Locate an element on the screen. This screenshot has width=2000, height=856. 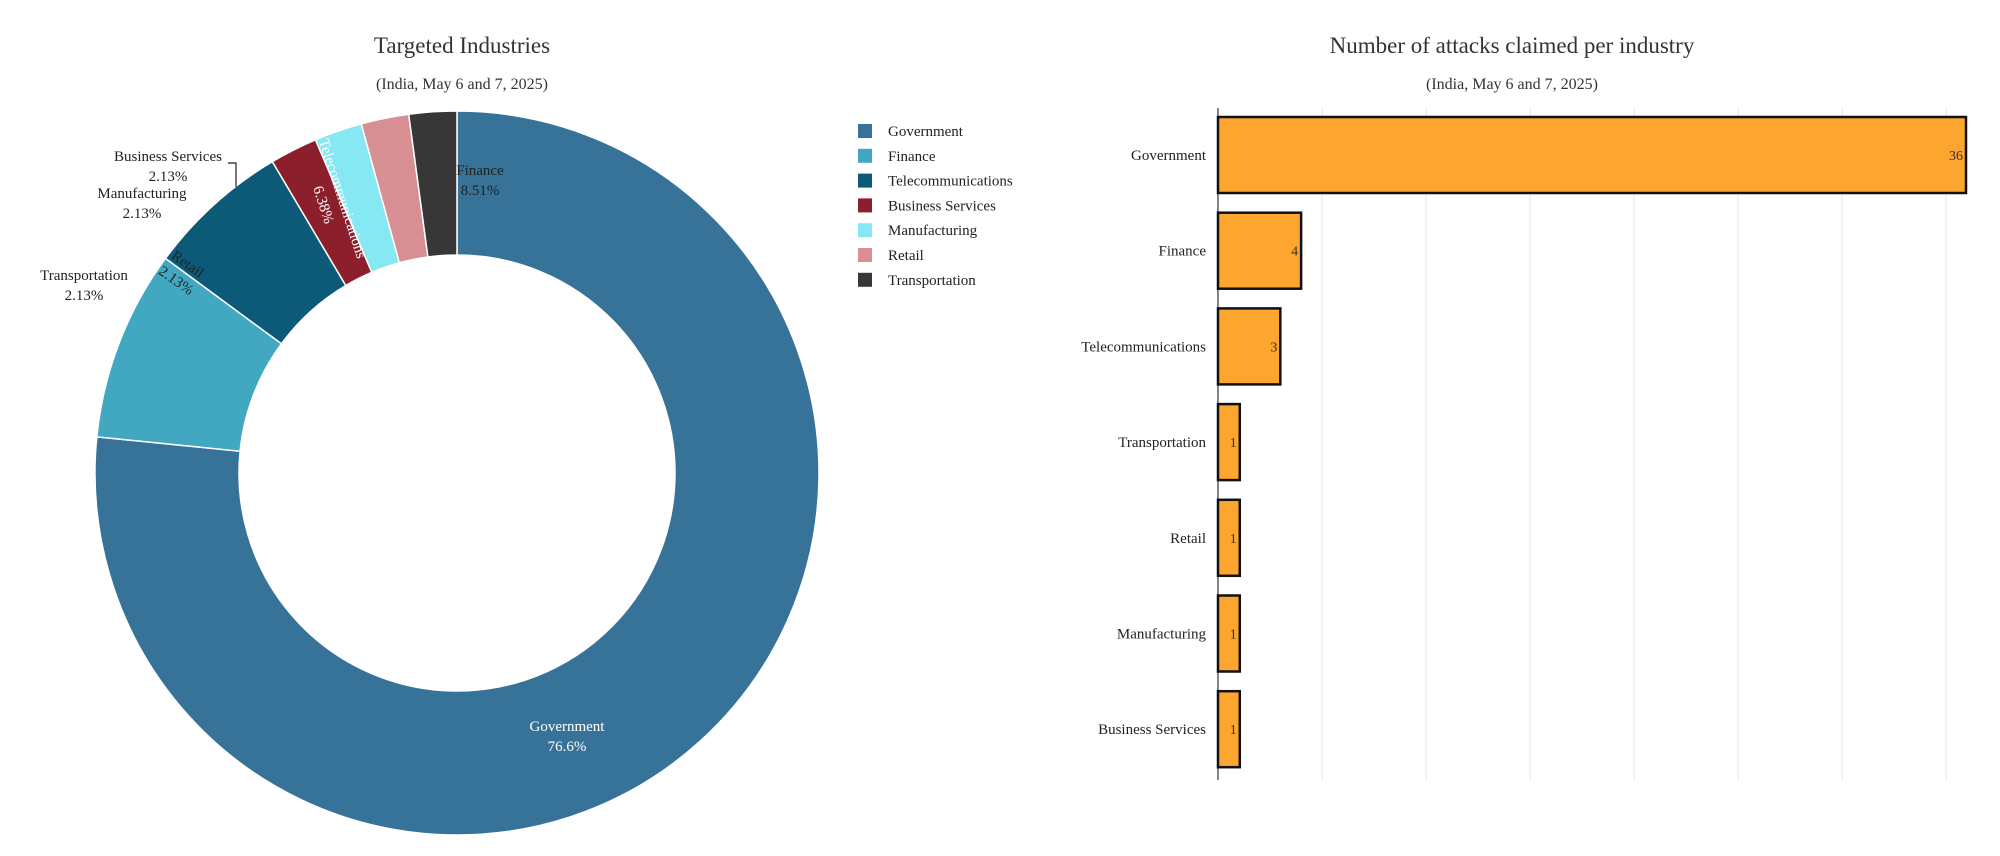
tick-label-government: Government is located at coordinates (1169, 156).